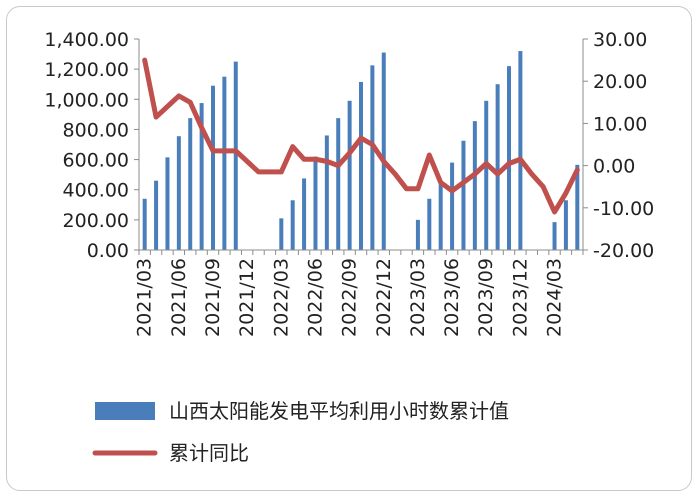  I want to click on left-tick-label: 0.00, so click(108, 251).